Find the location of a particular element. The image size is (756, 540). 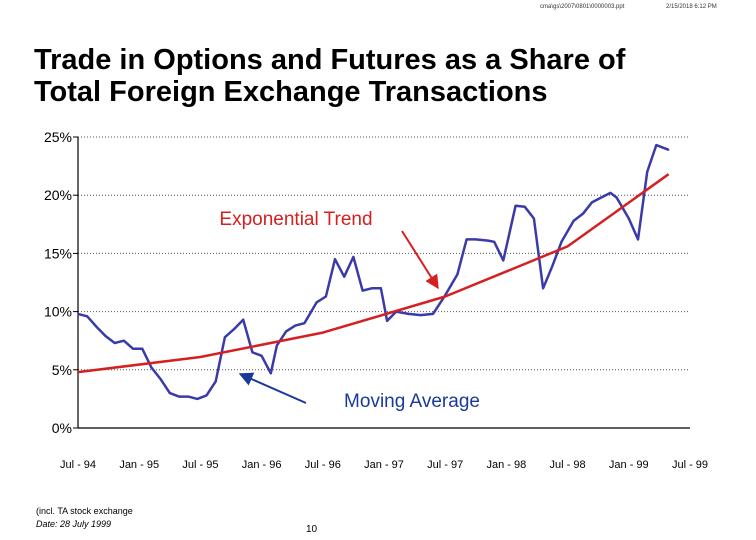

y-tick-label-3: 15% is located at coordinates (58, 253).